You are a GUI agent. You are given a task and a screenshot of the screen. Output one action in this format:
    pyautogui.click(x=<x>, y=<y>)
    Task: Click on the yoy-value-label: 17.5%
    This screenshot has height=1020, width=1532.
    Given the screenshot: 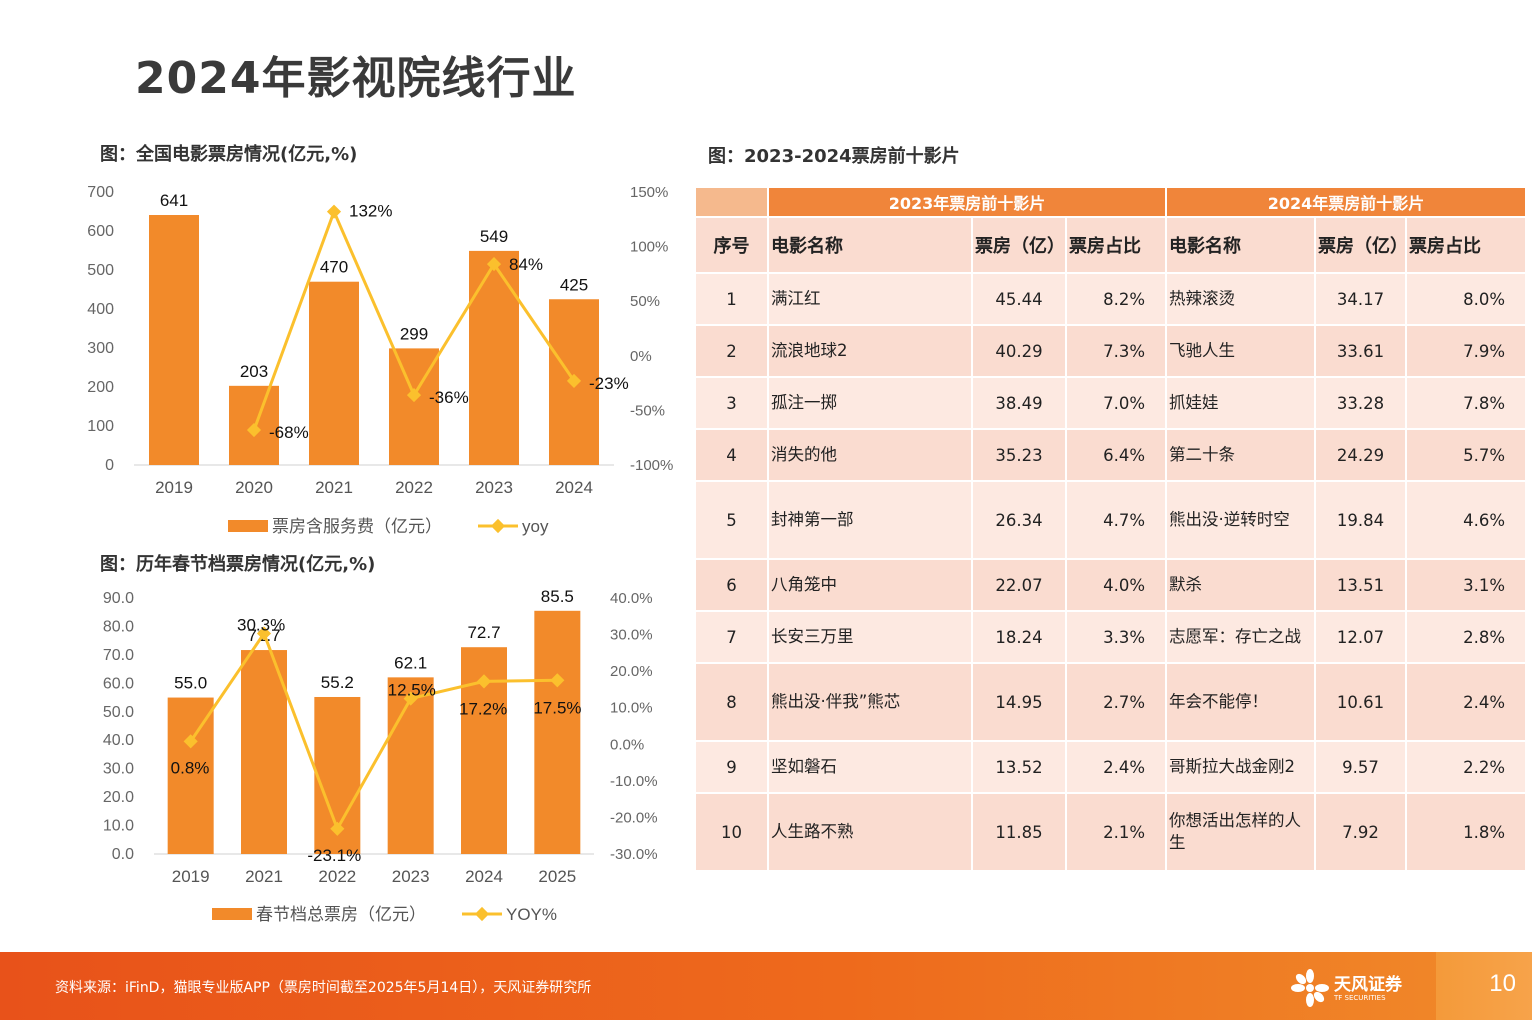 What is the action you would take?
    pyautogui.click(x=557, y=707)
    